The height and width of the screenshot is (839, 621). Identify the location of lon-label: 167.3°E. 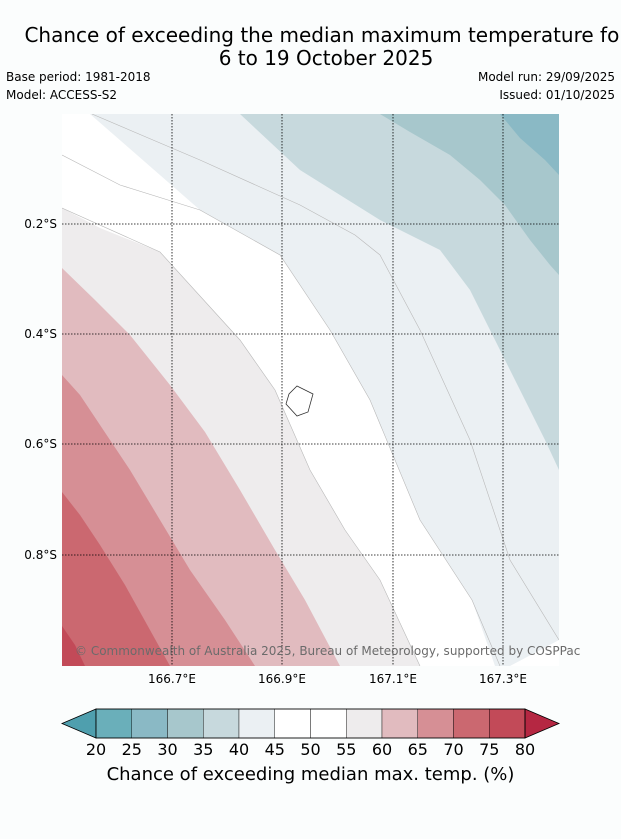
(503, 679).